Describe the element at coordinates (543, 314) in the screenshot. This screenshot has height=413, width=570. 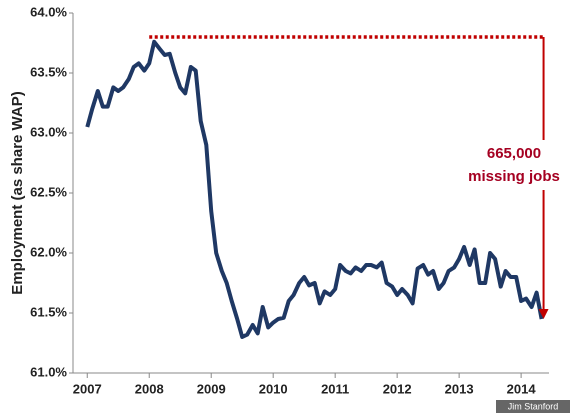
I see `arrow-head` at that location.